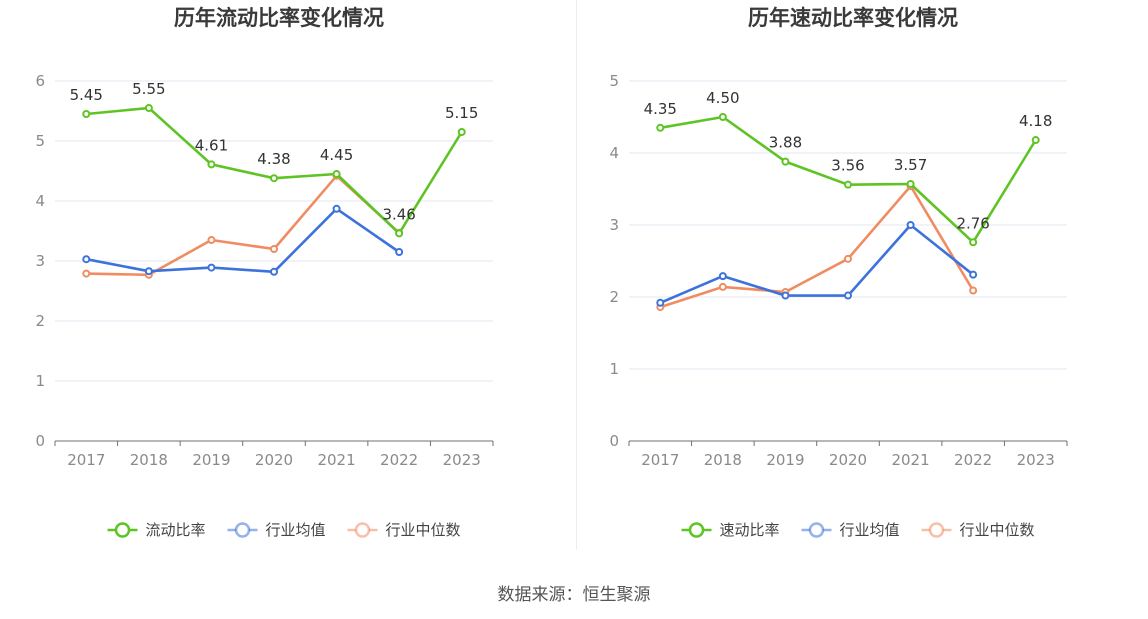 Image resolution: width=1148 pixels, height=619 pixels. Describe the element at coordinates (853, 18) in the screenshot. I see `chart-title: 历年速动比率变化情况` at that location.